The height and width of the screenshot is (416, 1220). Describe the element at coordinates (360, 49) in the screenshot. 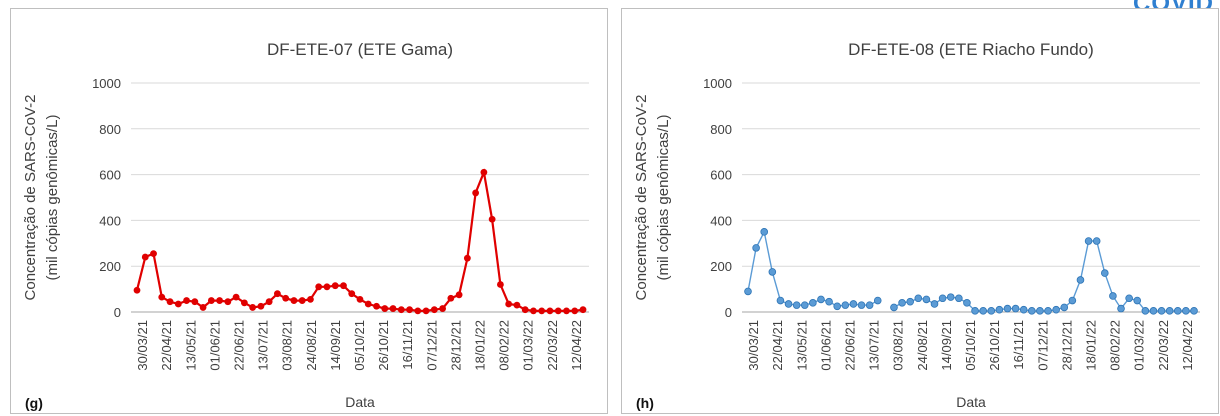

I see `chart-title: DF-ETE-07 (ETE Gama)` at that location.